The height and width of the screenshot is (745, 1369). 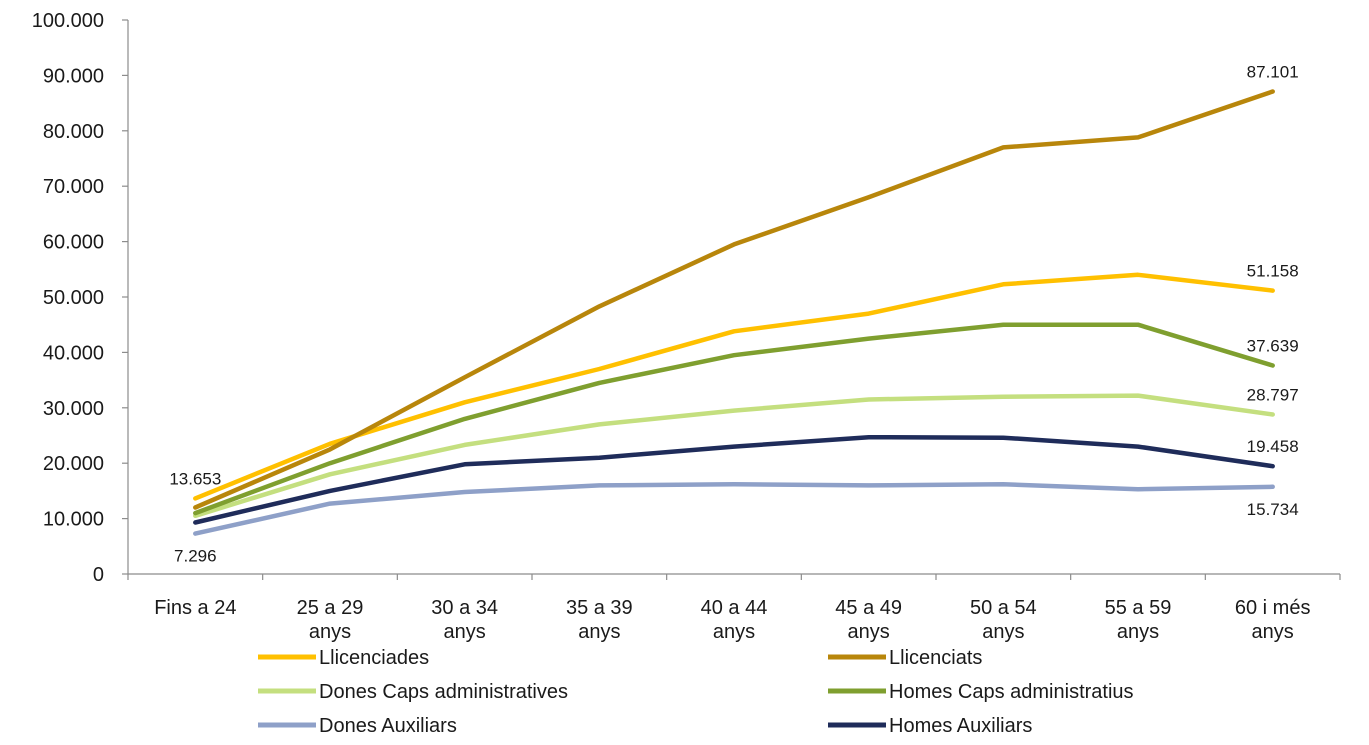 I want to click on x-tick-label: 45 a 49 anys, so click(x=868, y=620).